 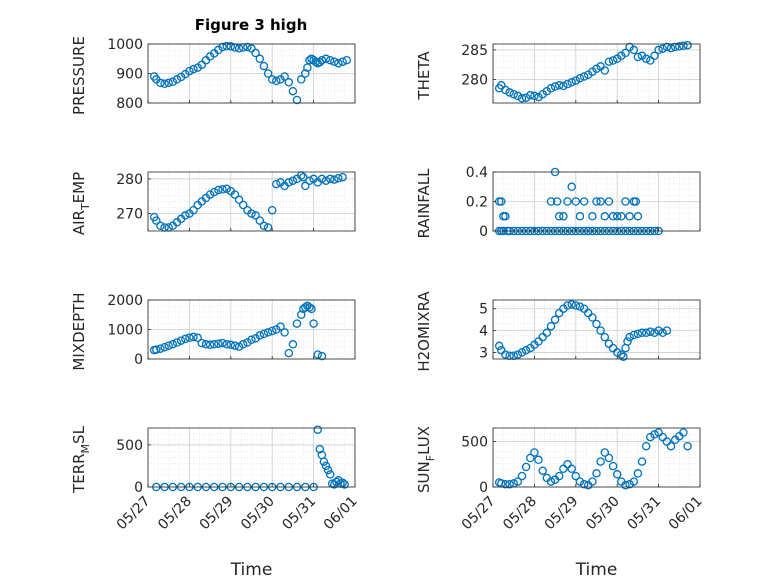 I want to click on x-tick-label: 06/01, so click(x=686, y=513).